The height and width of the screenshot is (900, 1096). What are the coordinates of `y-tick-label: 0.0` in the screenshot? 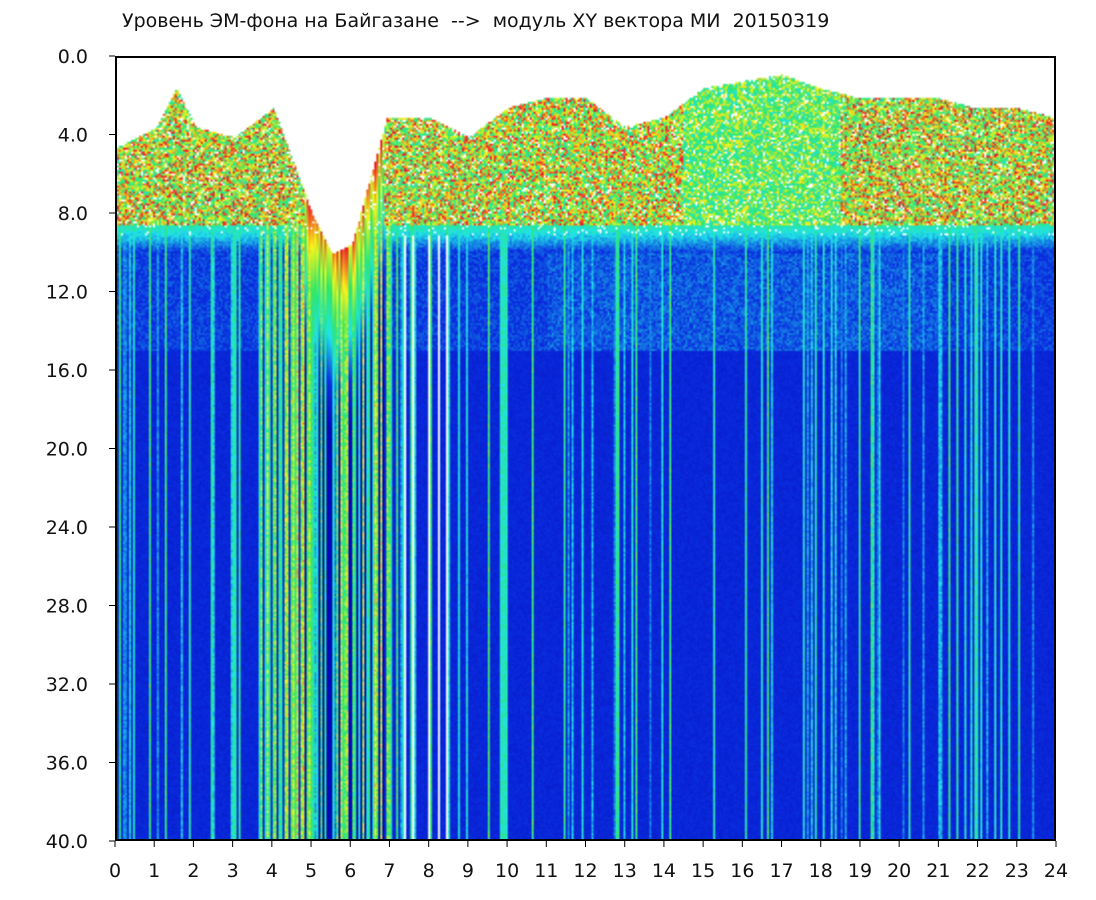 It's located at (73, 57).